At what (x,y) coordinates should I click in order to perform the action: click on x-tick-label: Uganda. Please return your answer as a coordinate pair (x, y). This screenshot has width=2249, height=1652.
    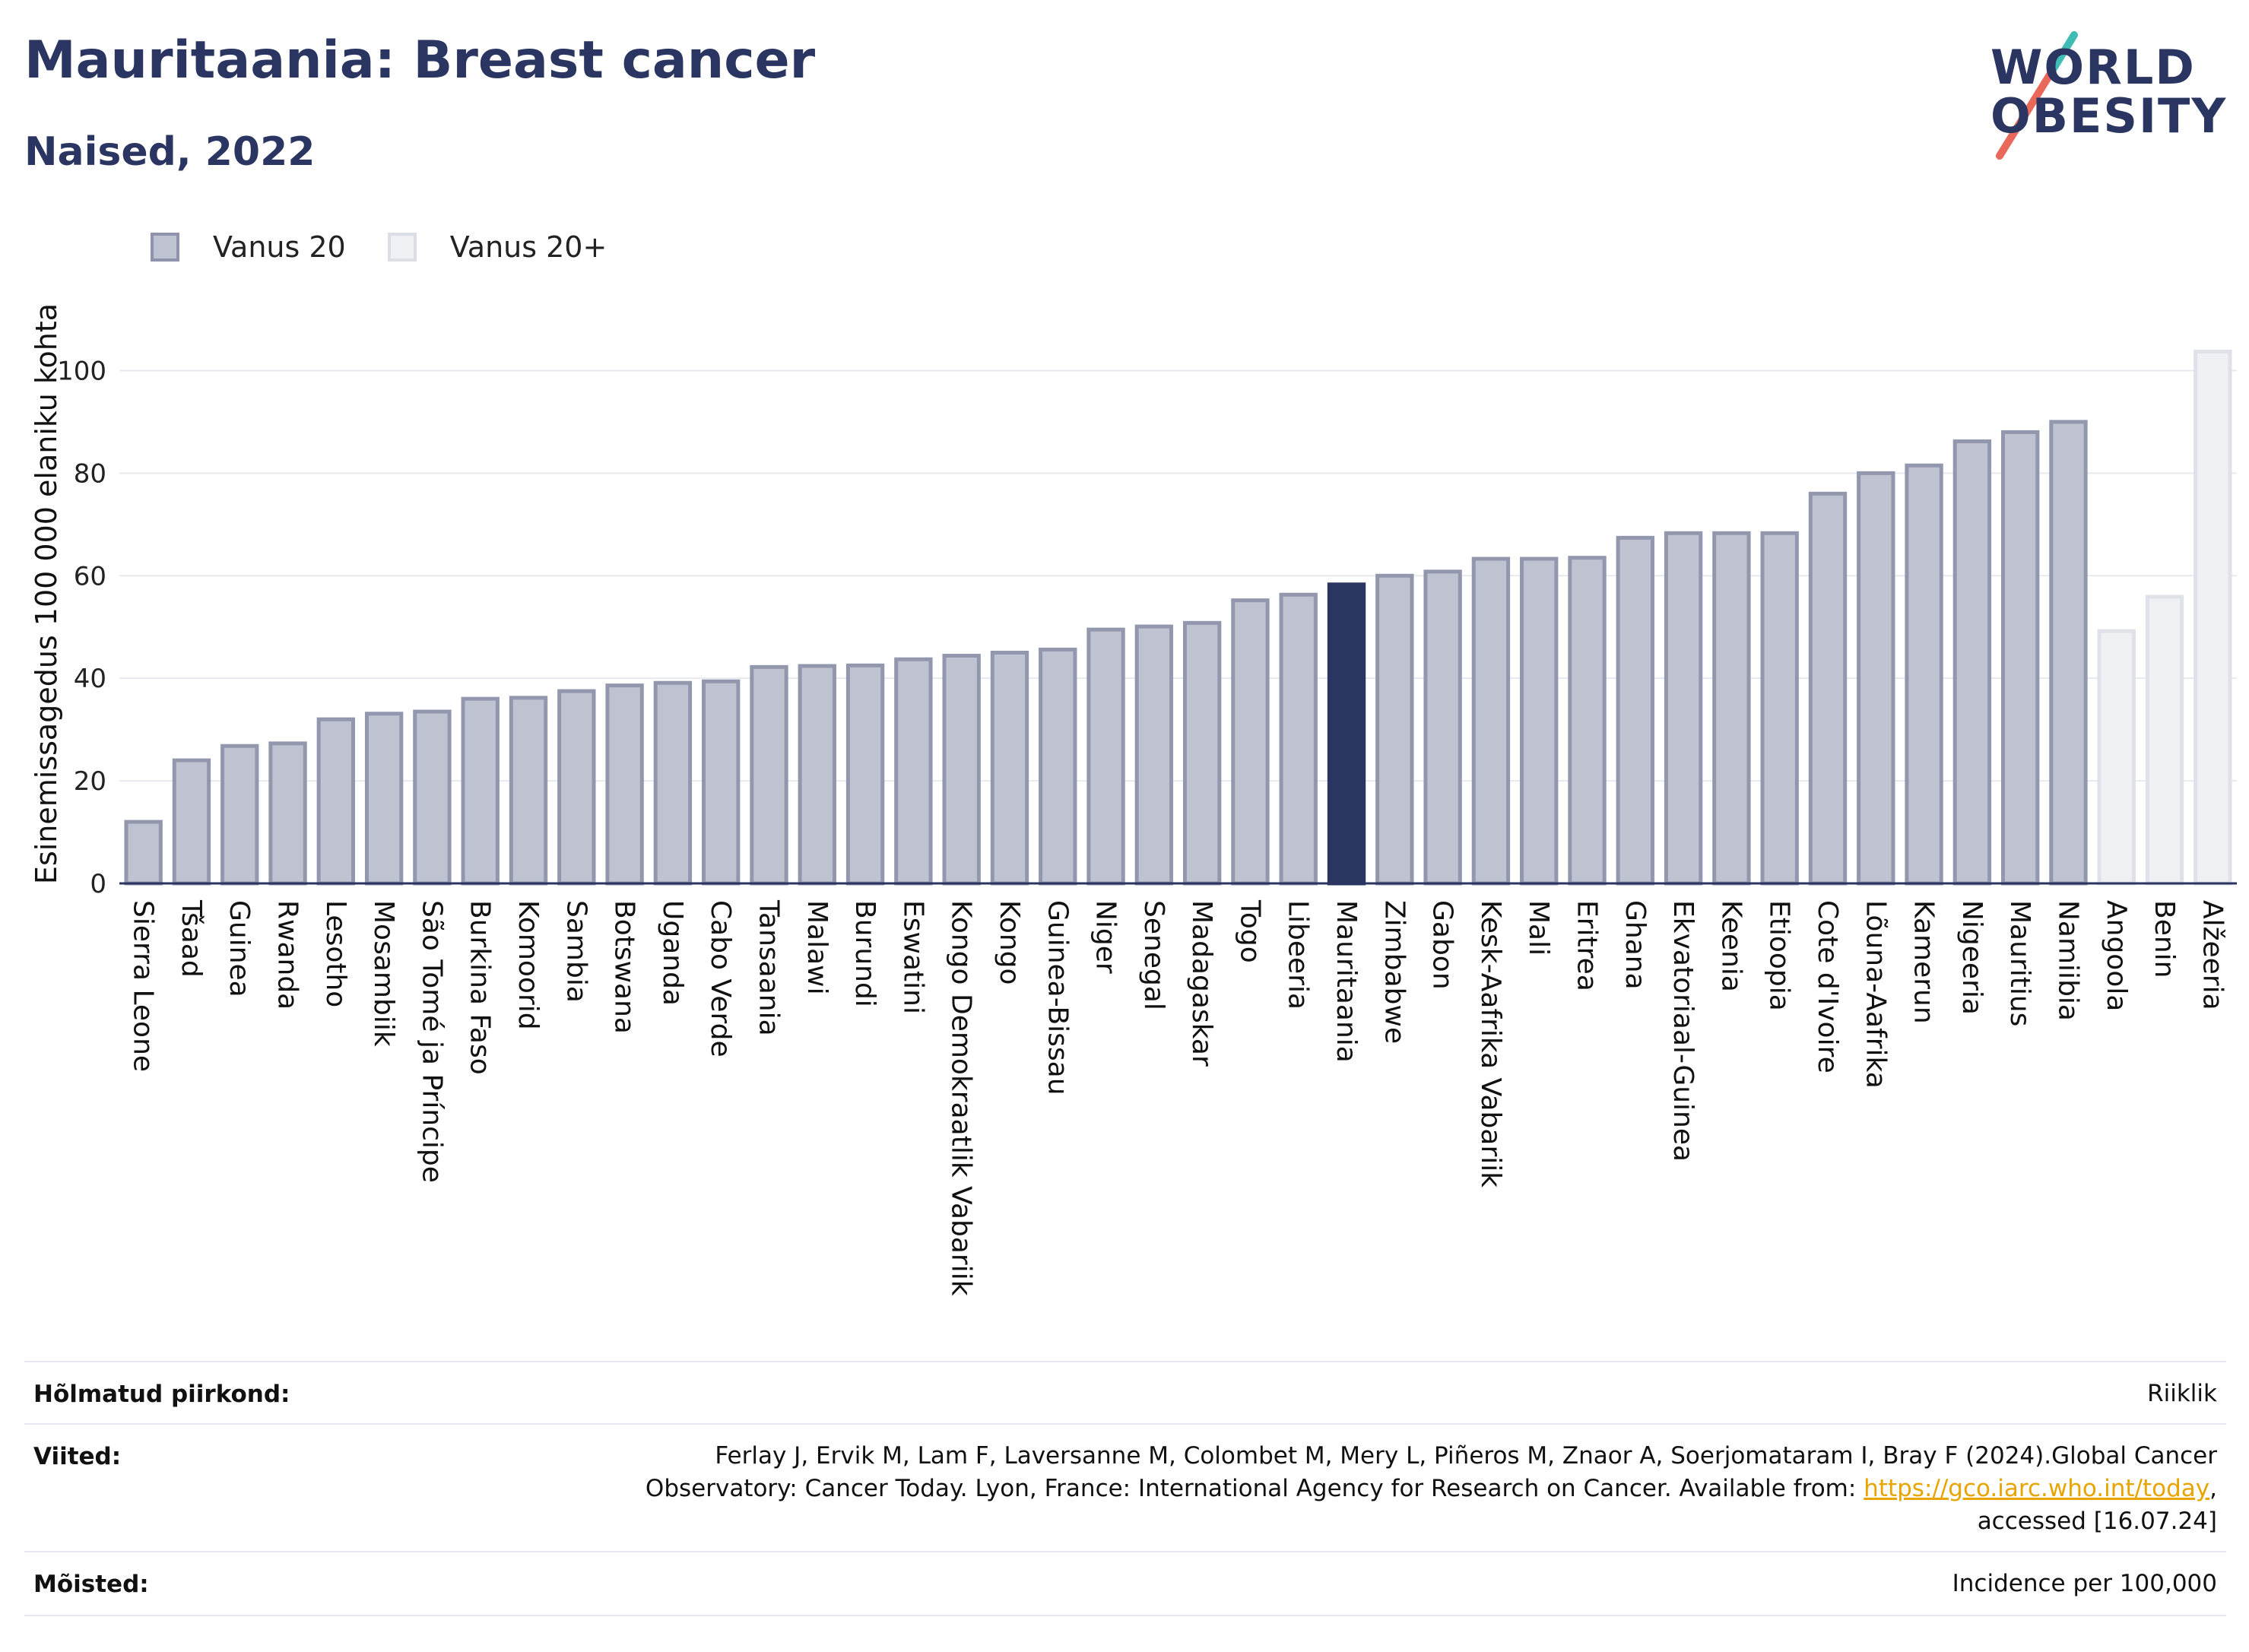
    Looking at the image, I should click on (672, 953).